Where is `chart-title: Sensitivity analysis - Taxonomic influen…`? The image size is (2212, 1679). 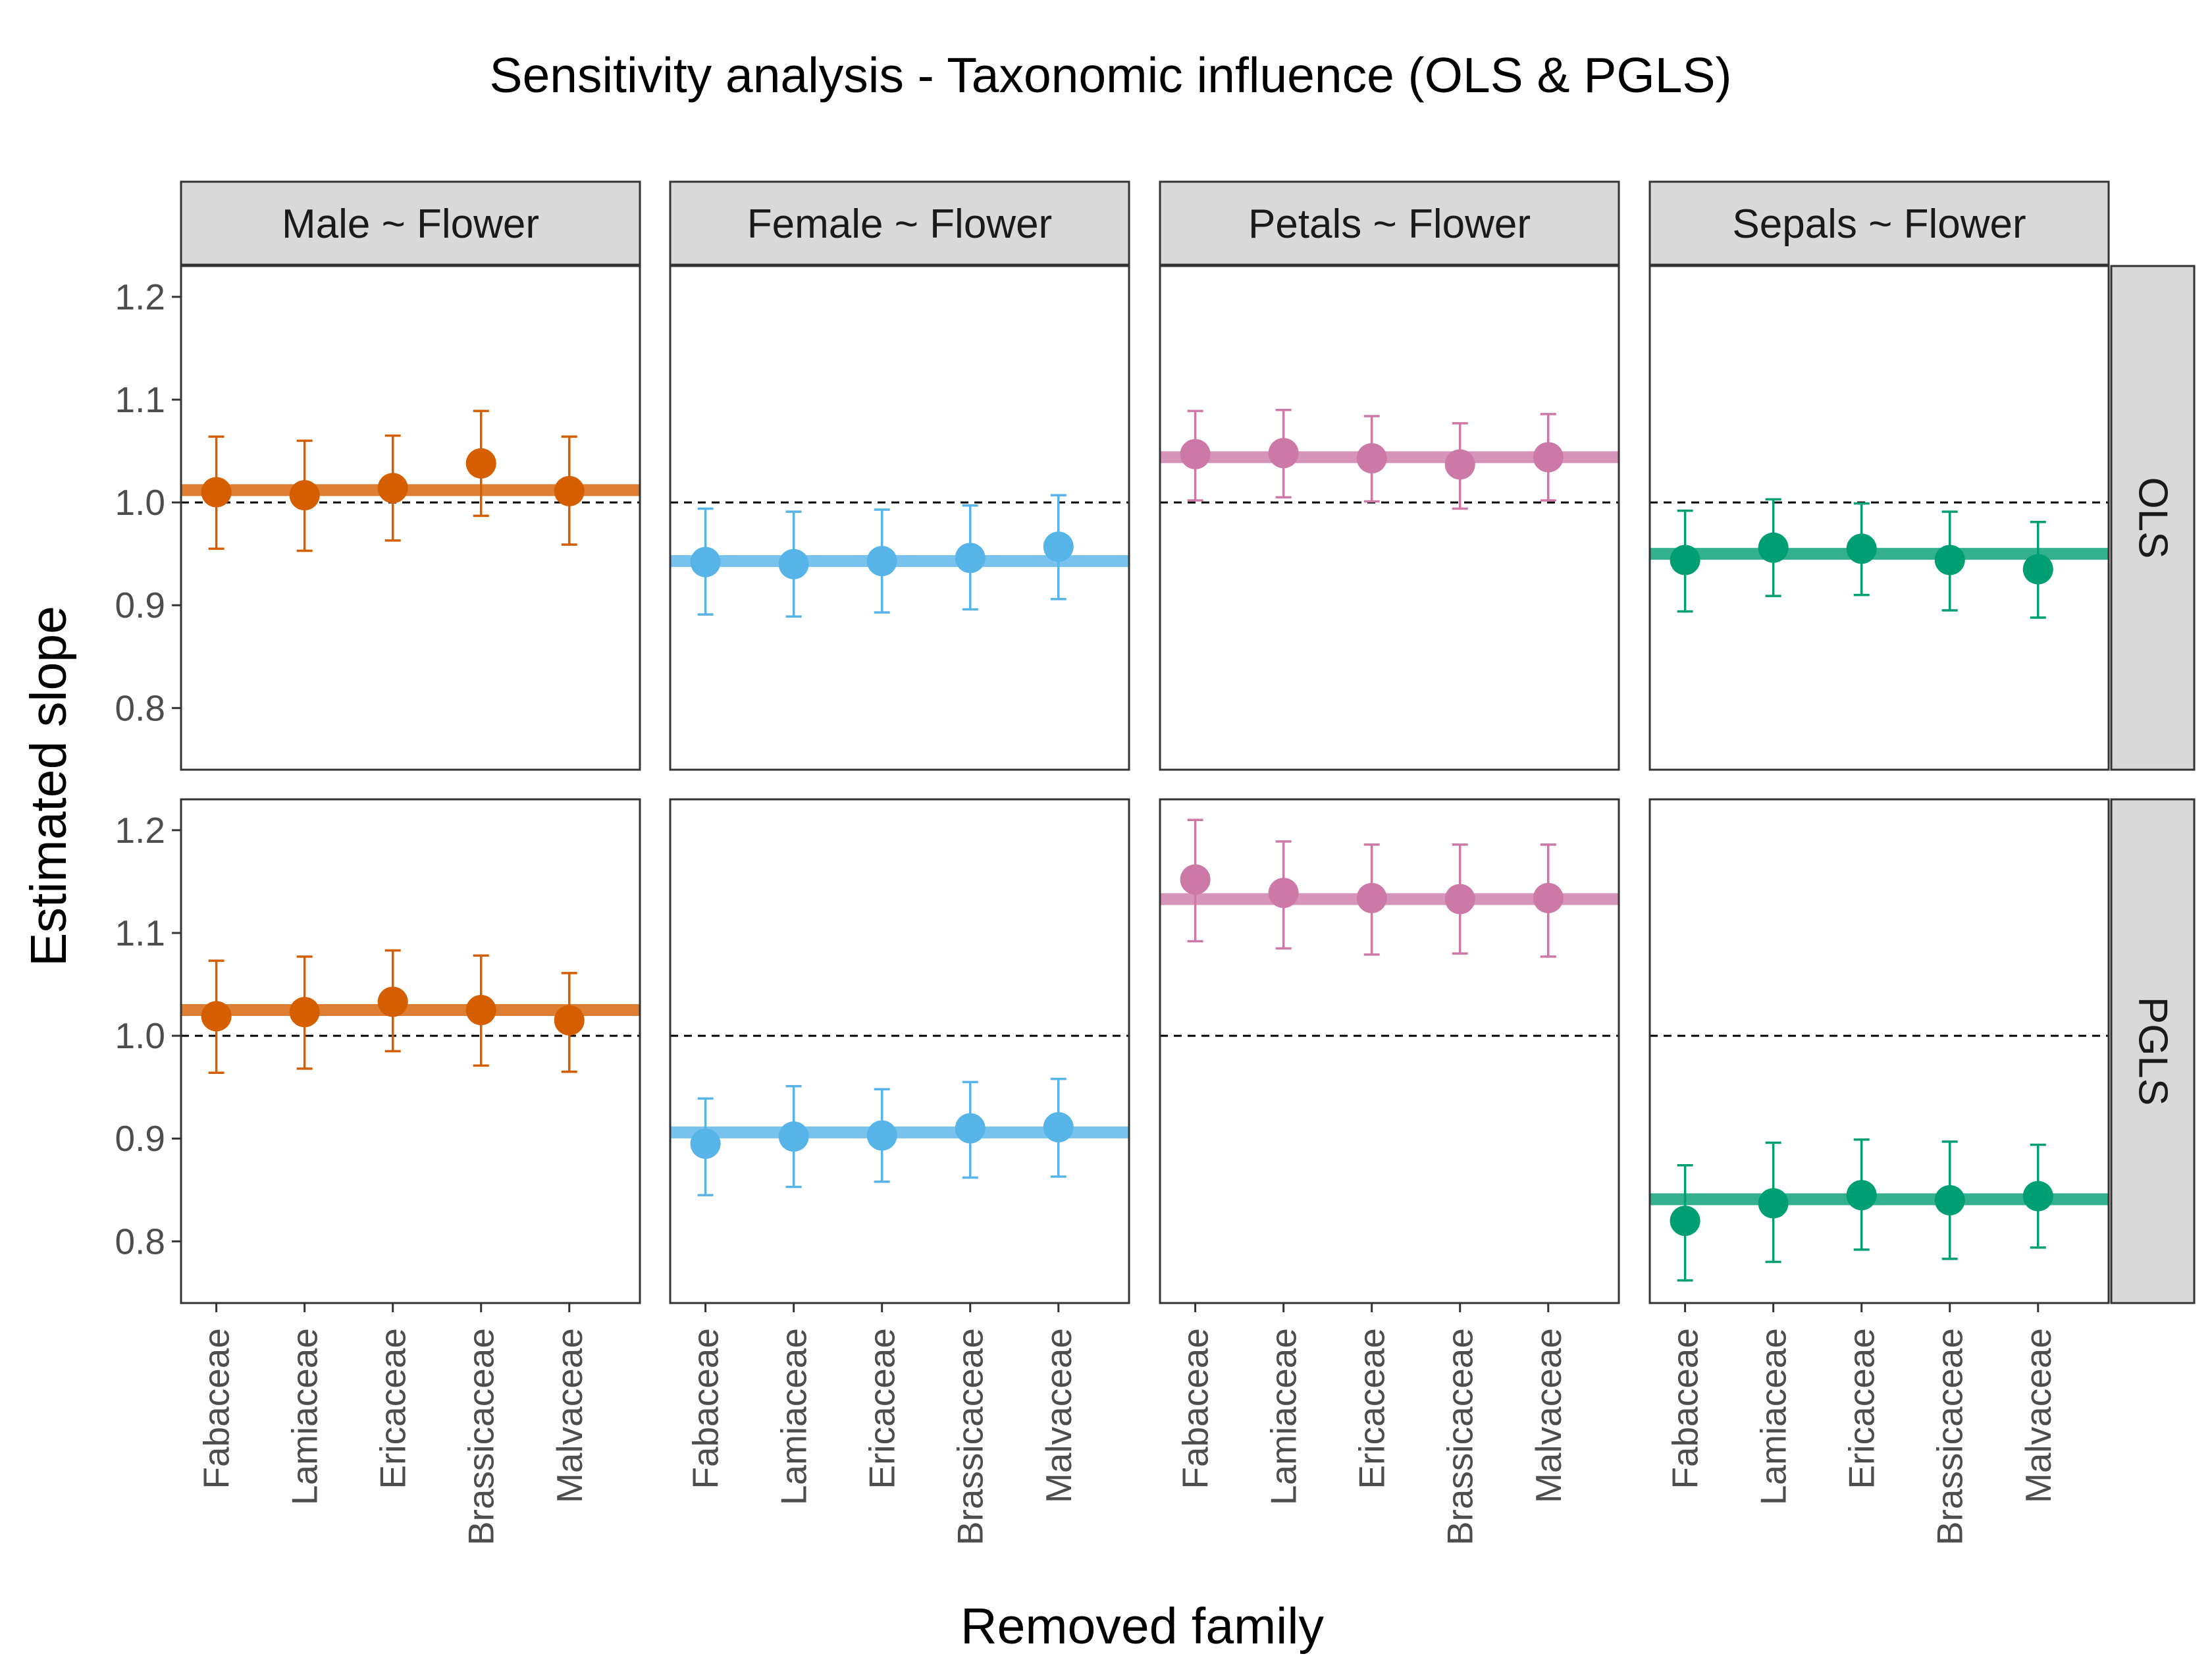 chart-title: Sensitivity analysis - Taxonomic influen… is located at coordinates (1111, 75).